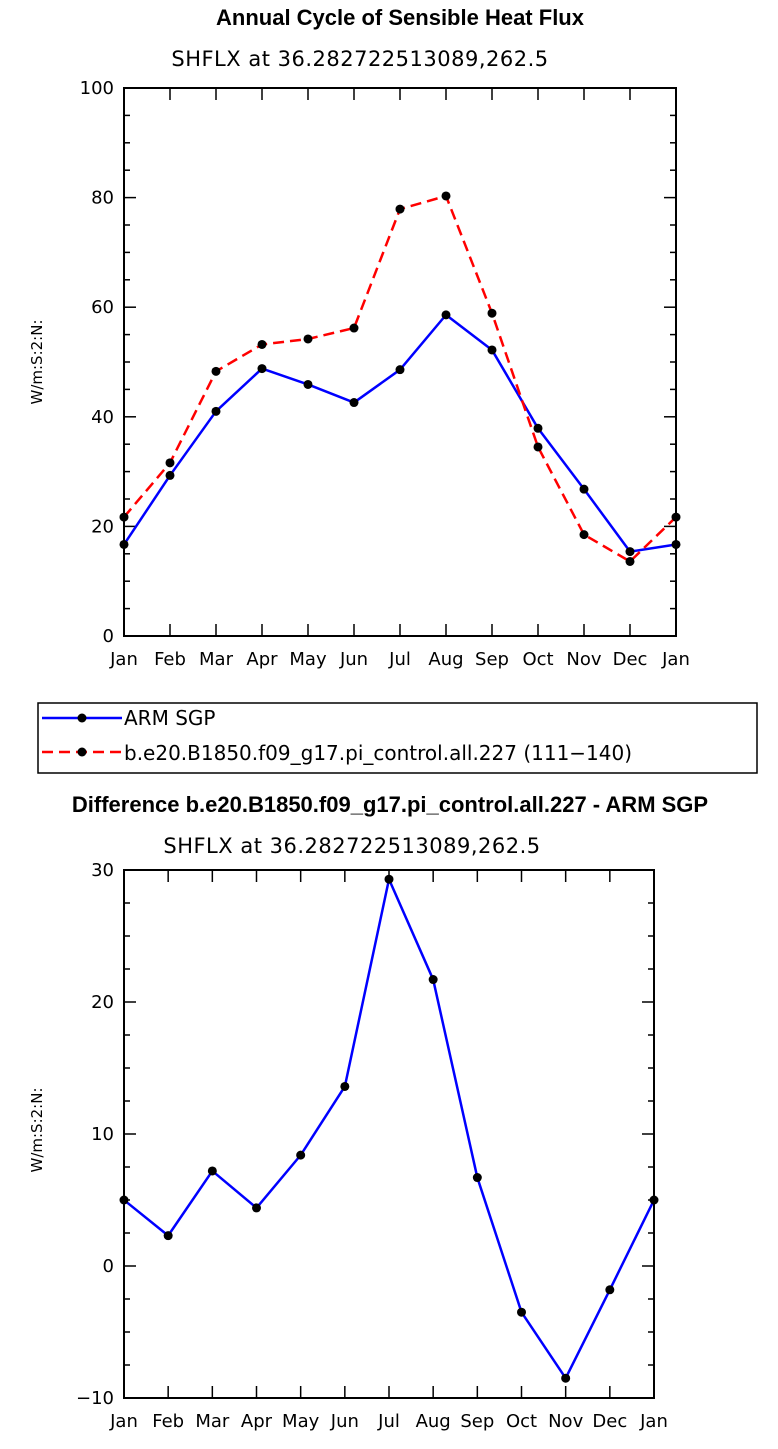 Image resolution: width=778 pixels, height=1449 pixels. What do you see at coordinates (82, 752) in the screenshot?
I see `legend-marker-model` at bounding box center [82, 752].